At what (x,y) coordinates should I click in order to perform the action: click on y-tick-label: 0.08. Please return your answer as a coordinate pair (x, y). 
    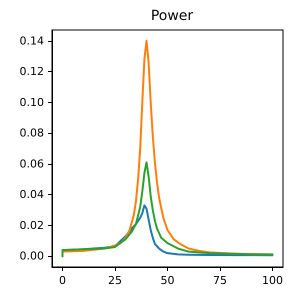
    Looking at the image, I should click on (32, 133).